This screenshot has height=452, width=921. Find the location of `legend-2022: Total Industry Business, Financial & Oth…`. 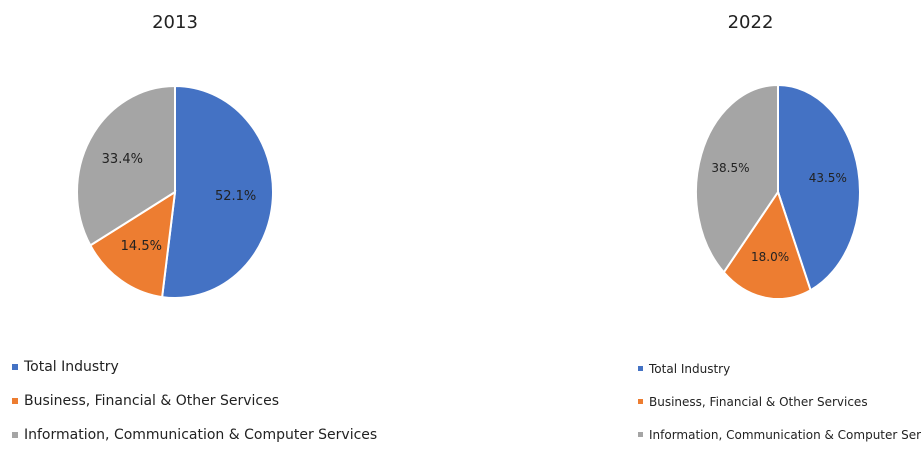

legend-2022: Total Industry Business, Financial & Oth… is located at coordinates (779, 401).